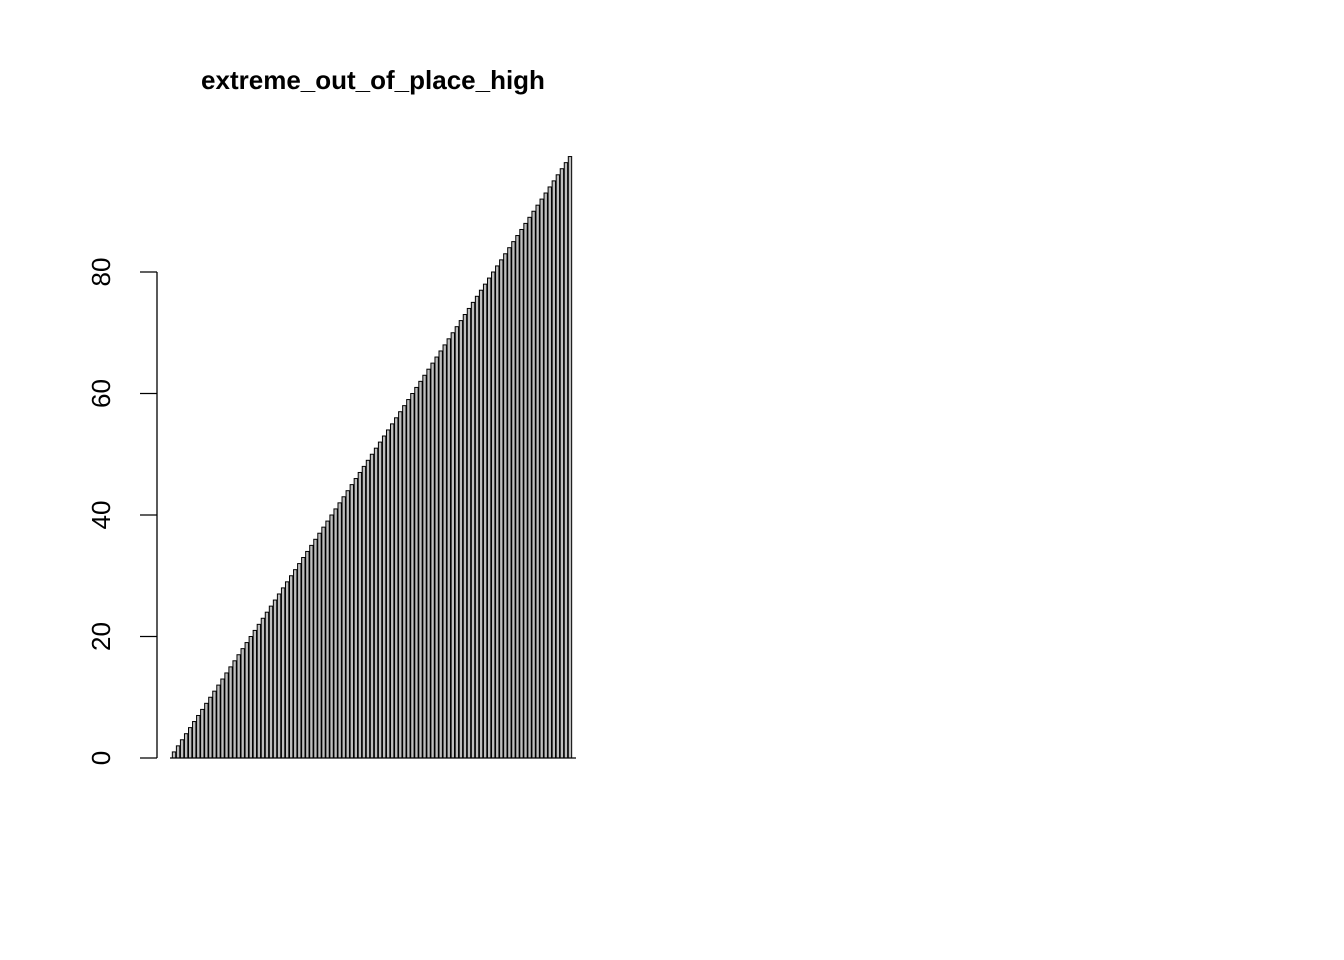 Image resolution: width=1344 pixels, height=960 pixels. What do you see at coordinates (101, 758) in the screenshot?
I see `y-tick-label: 0` at bounding box center [101, 758].